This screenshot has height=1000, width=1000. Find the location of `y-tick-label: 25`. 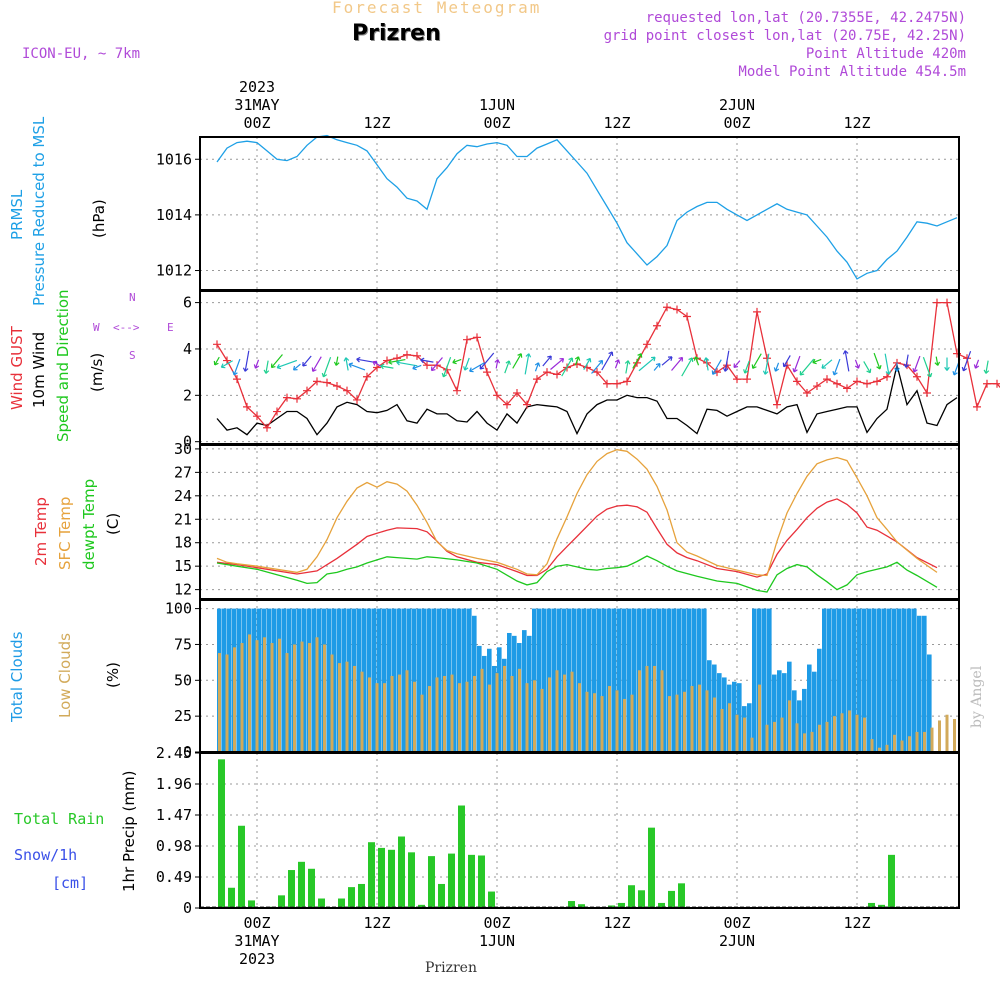

y-tick-label: 25 is located at coordinates (183, 716).